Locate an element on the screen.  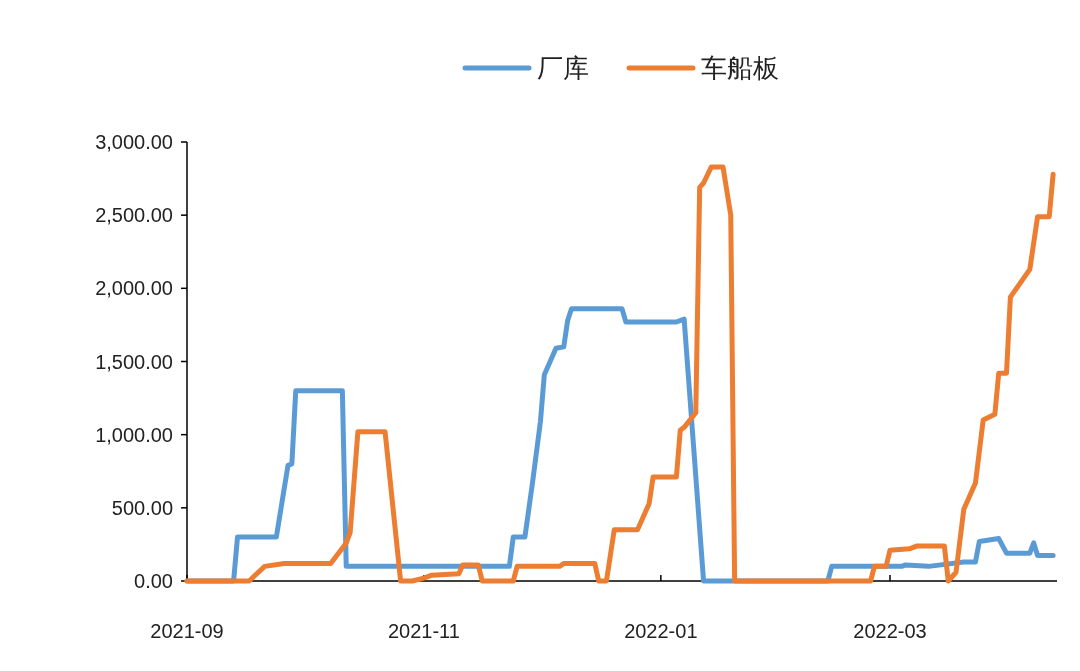
y-tick-label: 1,500.00 is located at coordinates (134, 361).